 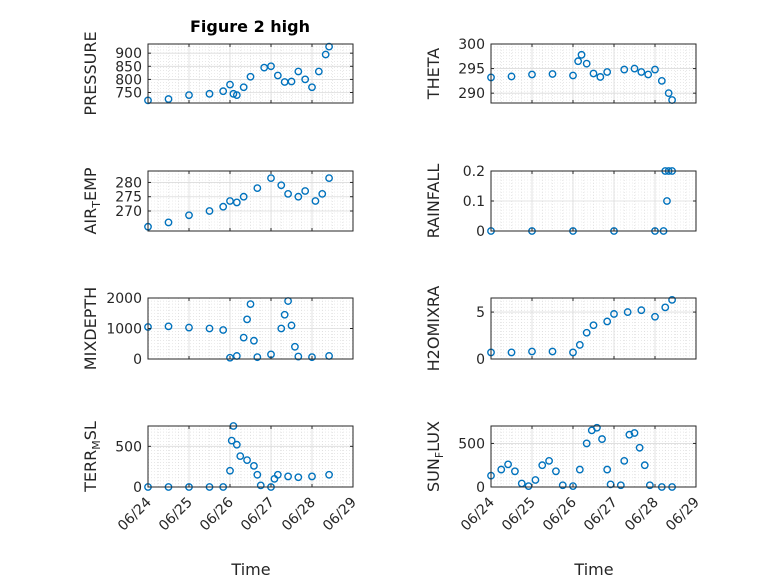 I want to click on x-axis-label-left: Time, so click(x=250, y=569).